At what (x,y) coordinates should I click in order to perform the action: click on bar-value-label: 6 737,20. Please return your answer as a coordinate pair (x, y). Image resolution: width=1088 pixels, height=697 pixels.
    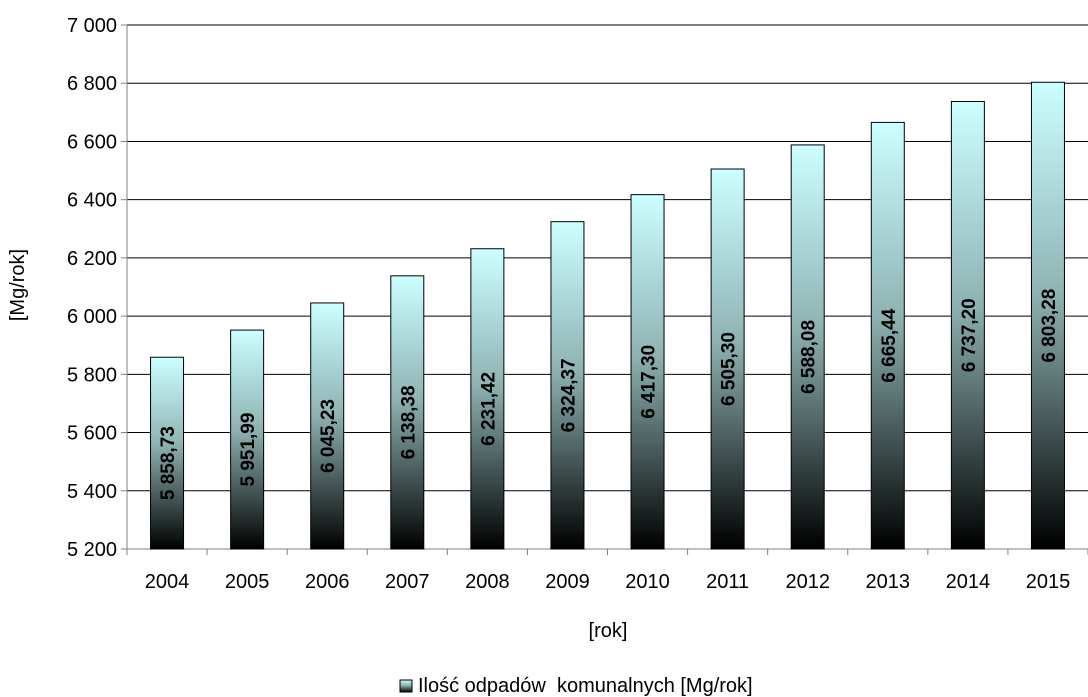
    Looking at the image, I should click on (969, 335).